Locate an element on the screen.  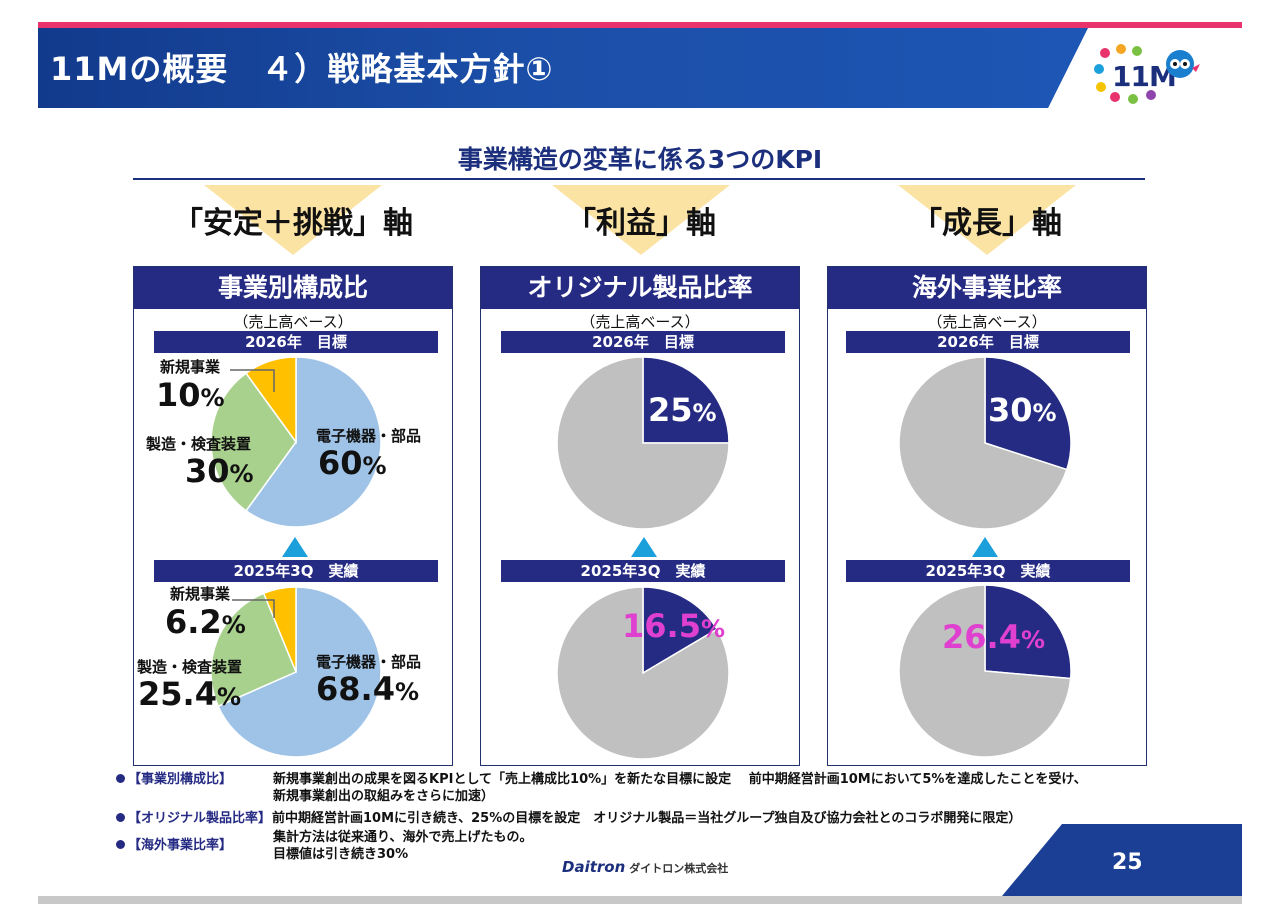
value-overseas-actual: 26.4% is located at coordinates (993, 637).